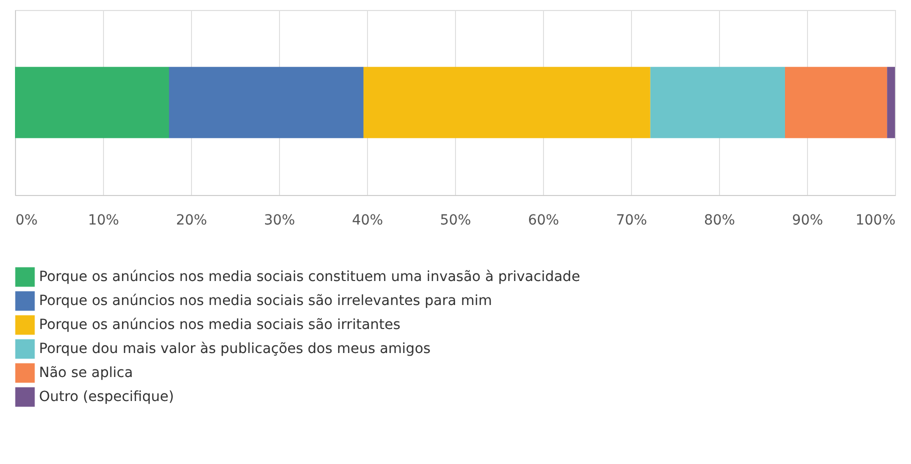  Describe the element at coordinates (368, 220) in the screenshot. I see `x-tick-label: 40%` at that location.